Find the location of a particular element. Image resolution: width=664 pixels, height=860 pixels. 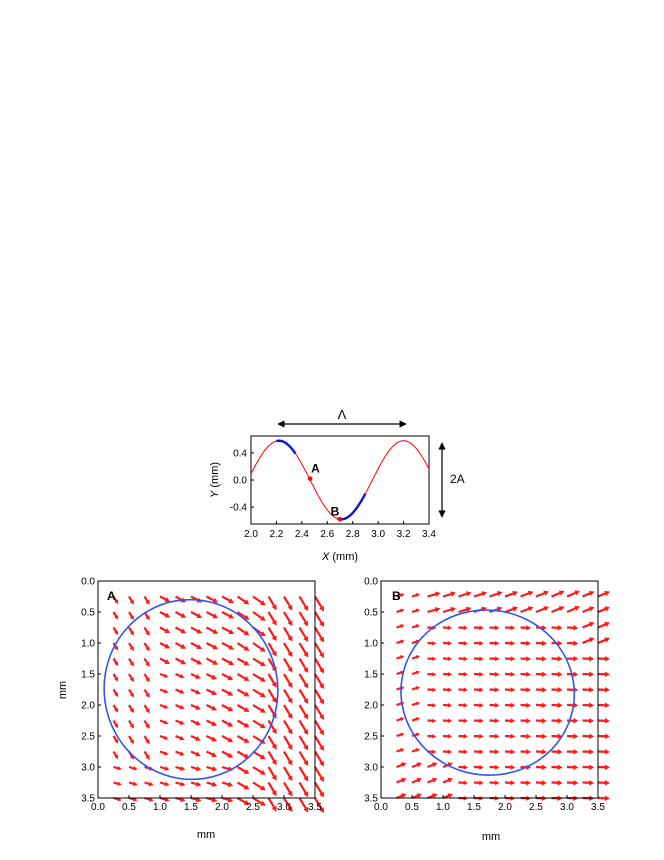

point-a-label: A is located at coordinates (315, 469).